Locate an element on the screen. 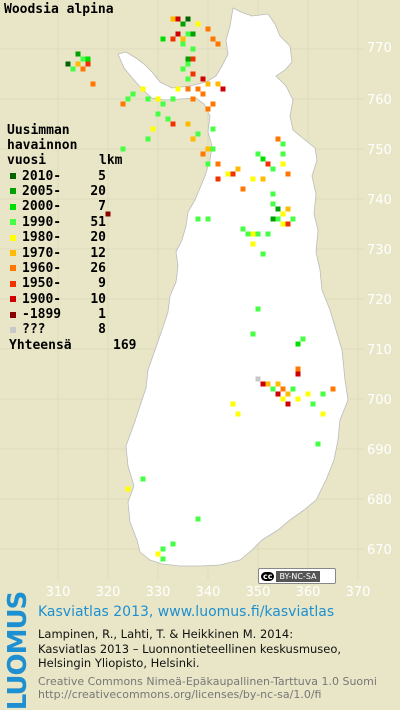 The height and width of the screenshot is (710, 400). legend-item: 2000- 7 is located at coordinates (71, 206).